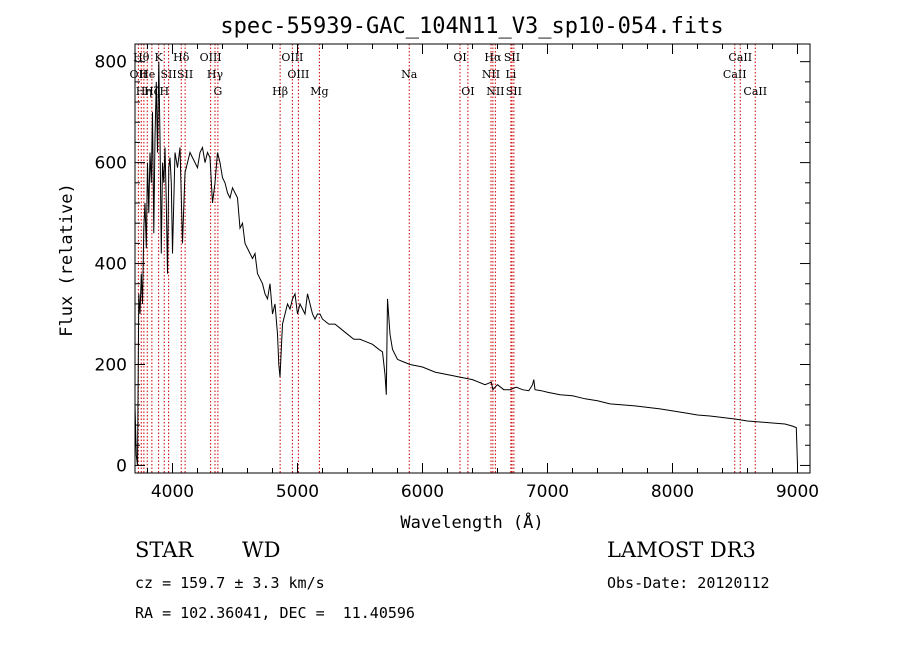 Image resolution: width=900 pixels, height=649 pixels. I want to click on chart-title: spec-55939-GAC_104N11_V3_sp10-054.fits, so click(471, 26).